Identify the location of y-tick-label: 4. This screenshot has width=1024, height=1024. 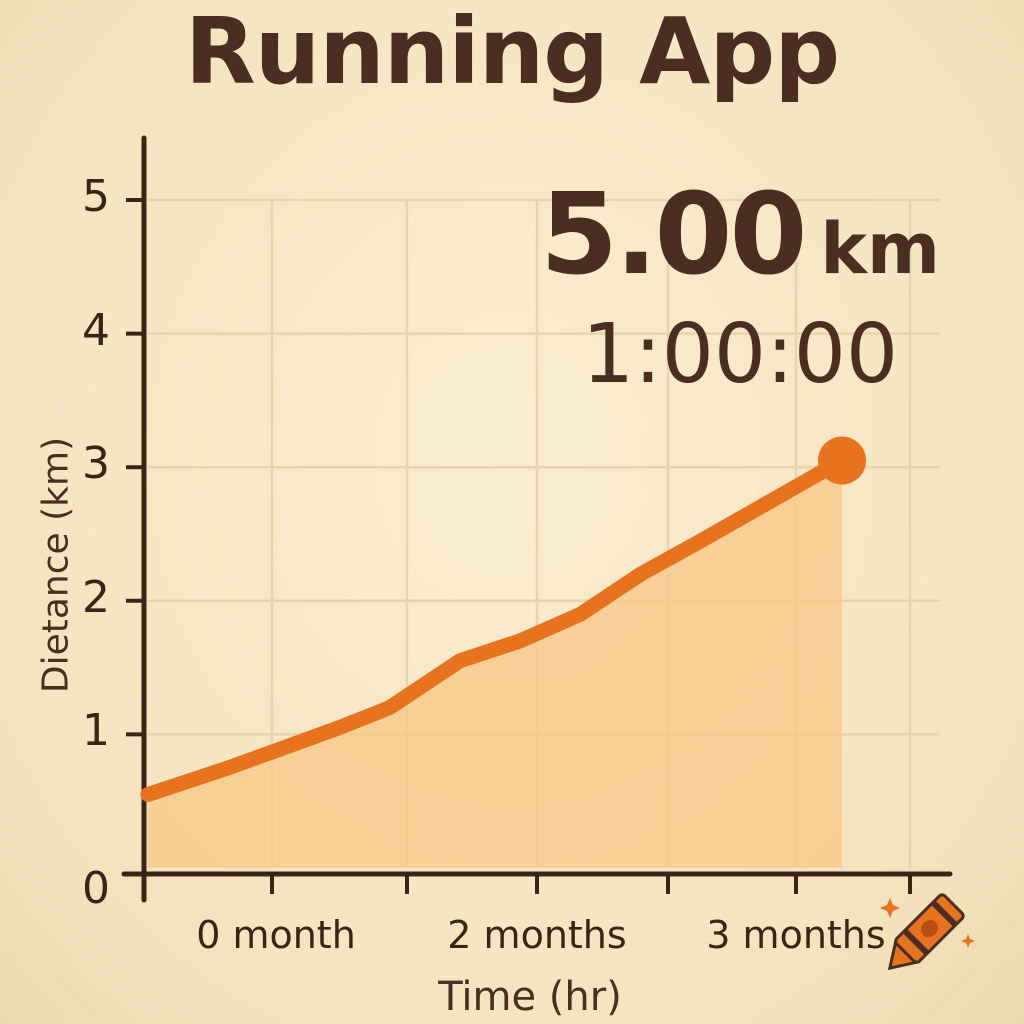
(96, 330).